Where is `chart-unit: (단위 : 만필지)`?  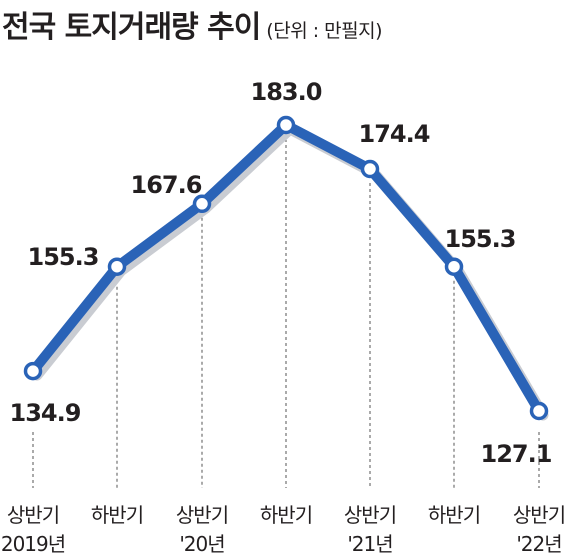
chart-unit: (단위 : 만필지) is located at coordinates (324, 31).